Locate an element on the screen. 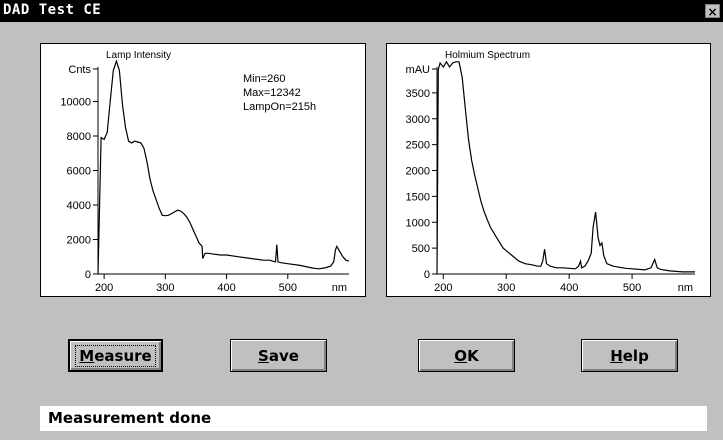  lamp-y-tick-label: 4000 is located at coordinates (79, 206).